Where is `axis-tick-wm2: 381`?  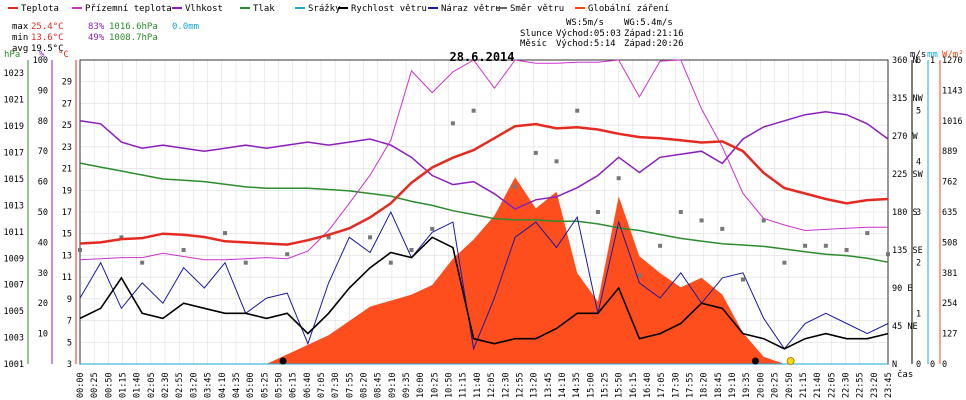
axis-tick-wm2: 381 is located at coordinates (949, 274).